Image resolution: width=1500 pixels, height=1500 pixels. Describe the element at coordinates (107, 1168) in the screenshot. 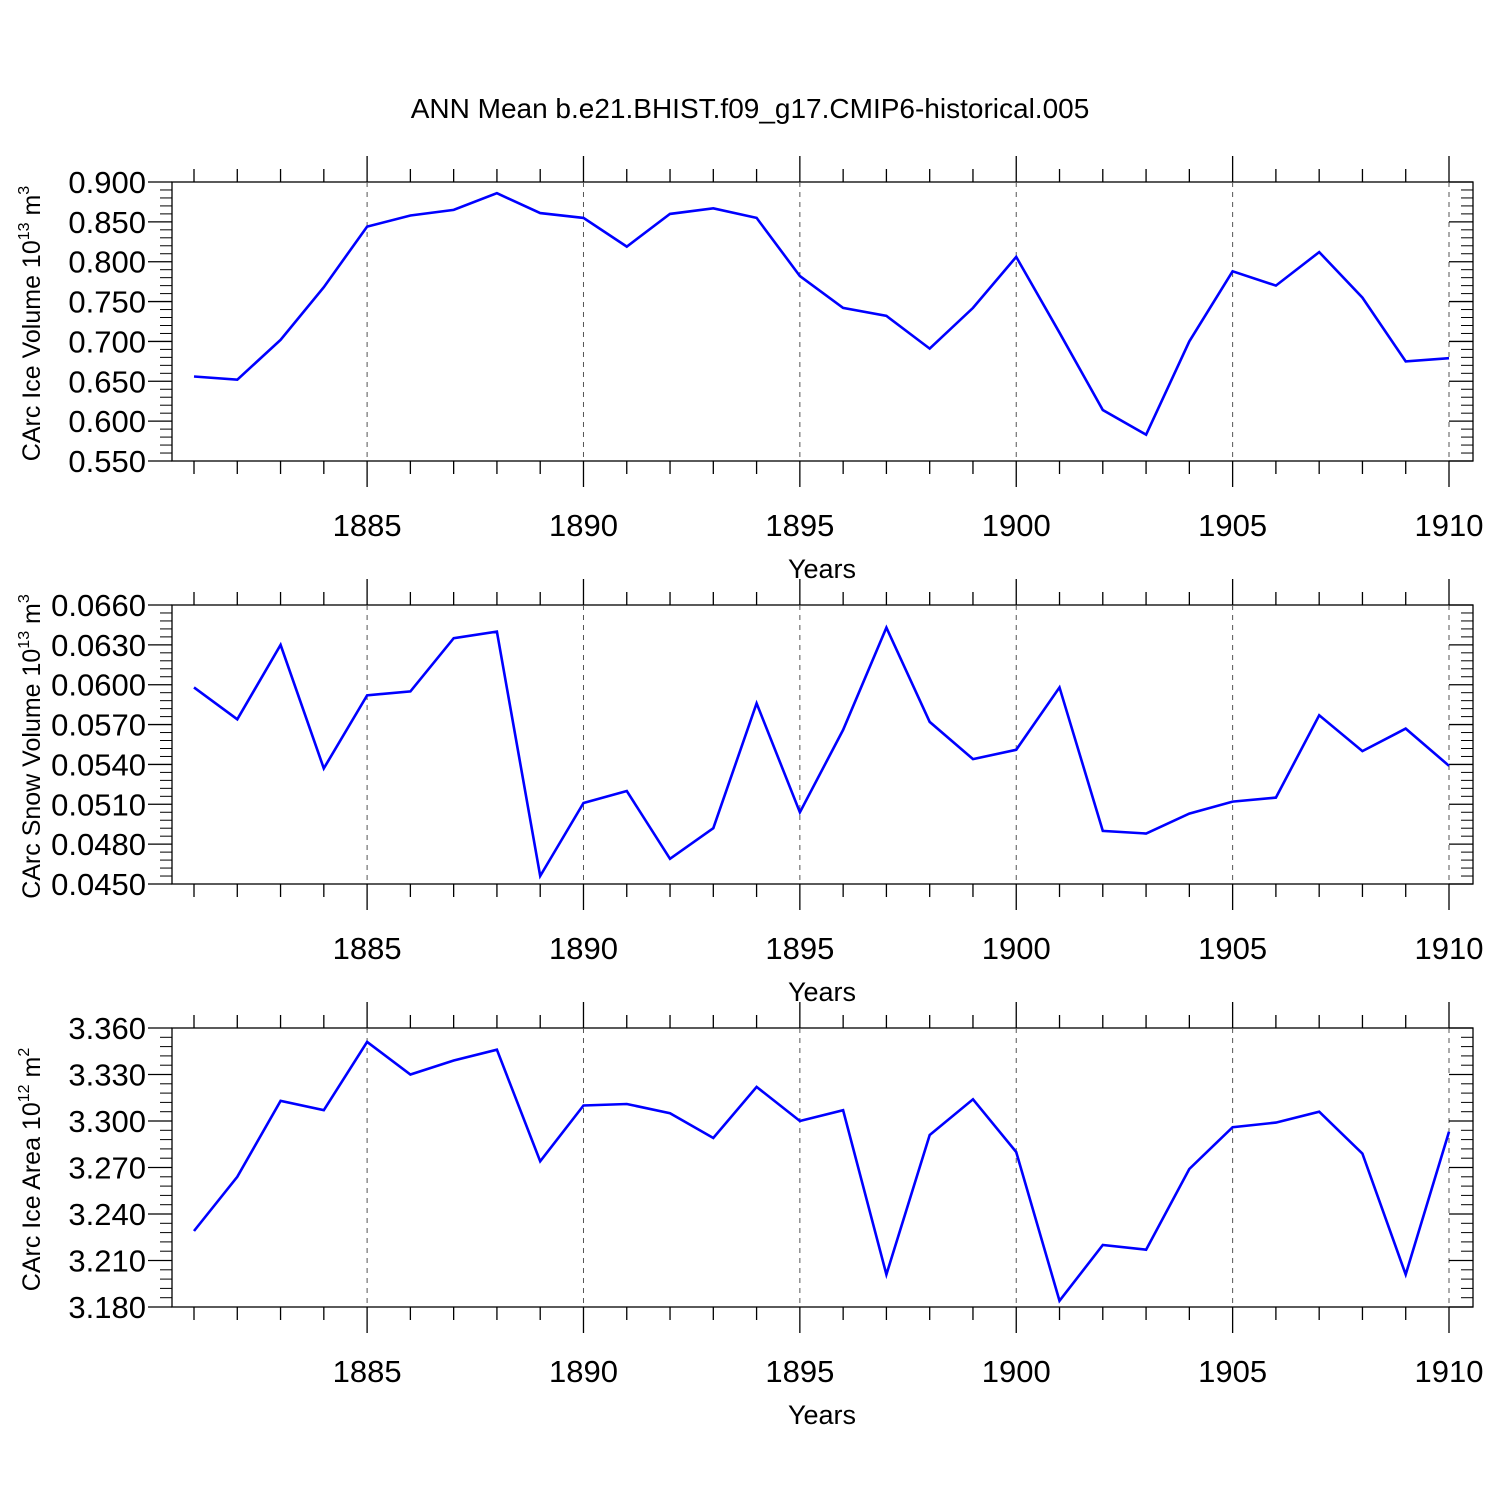

I see `y-tick-label: 3.270` at that location.